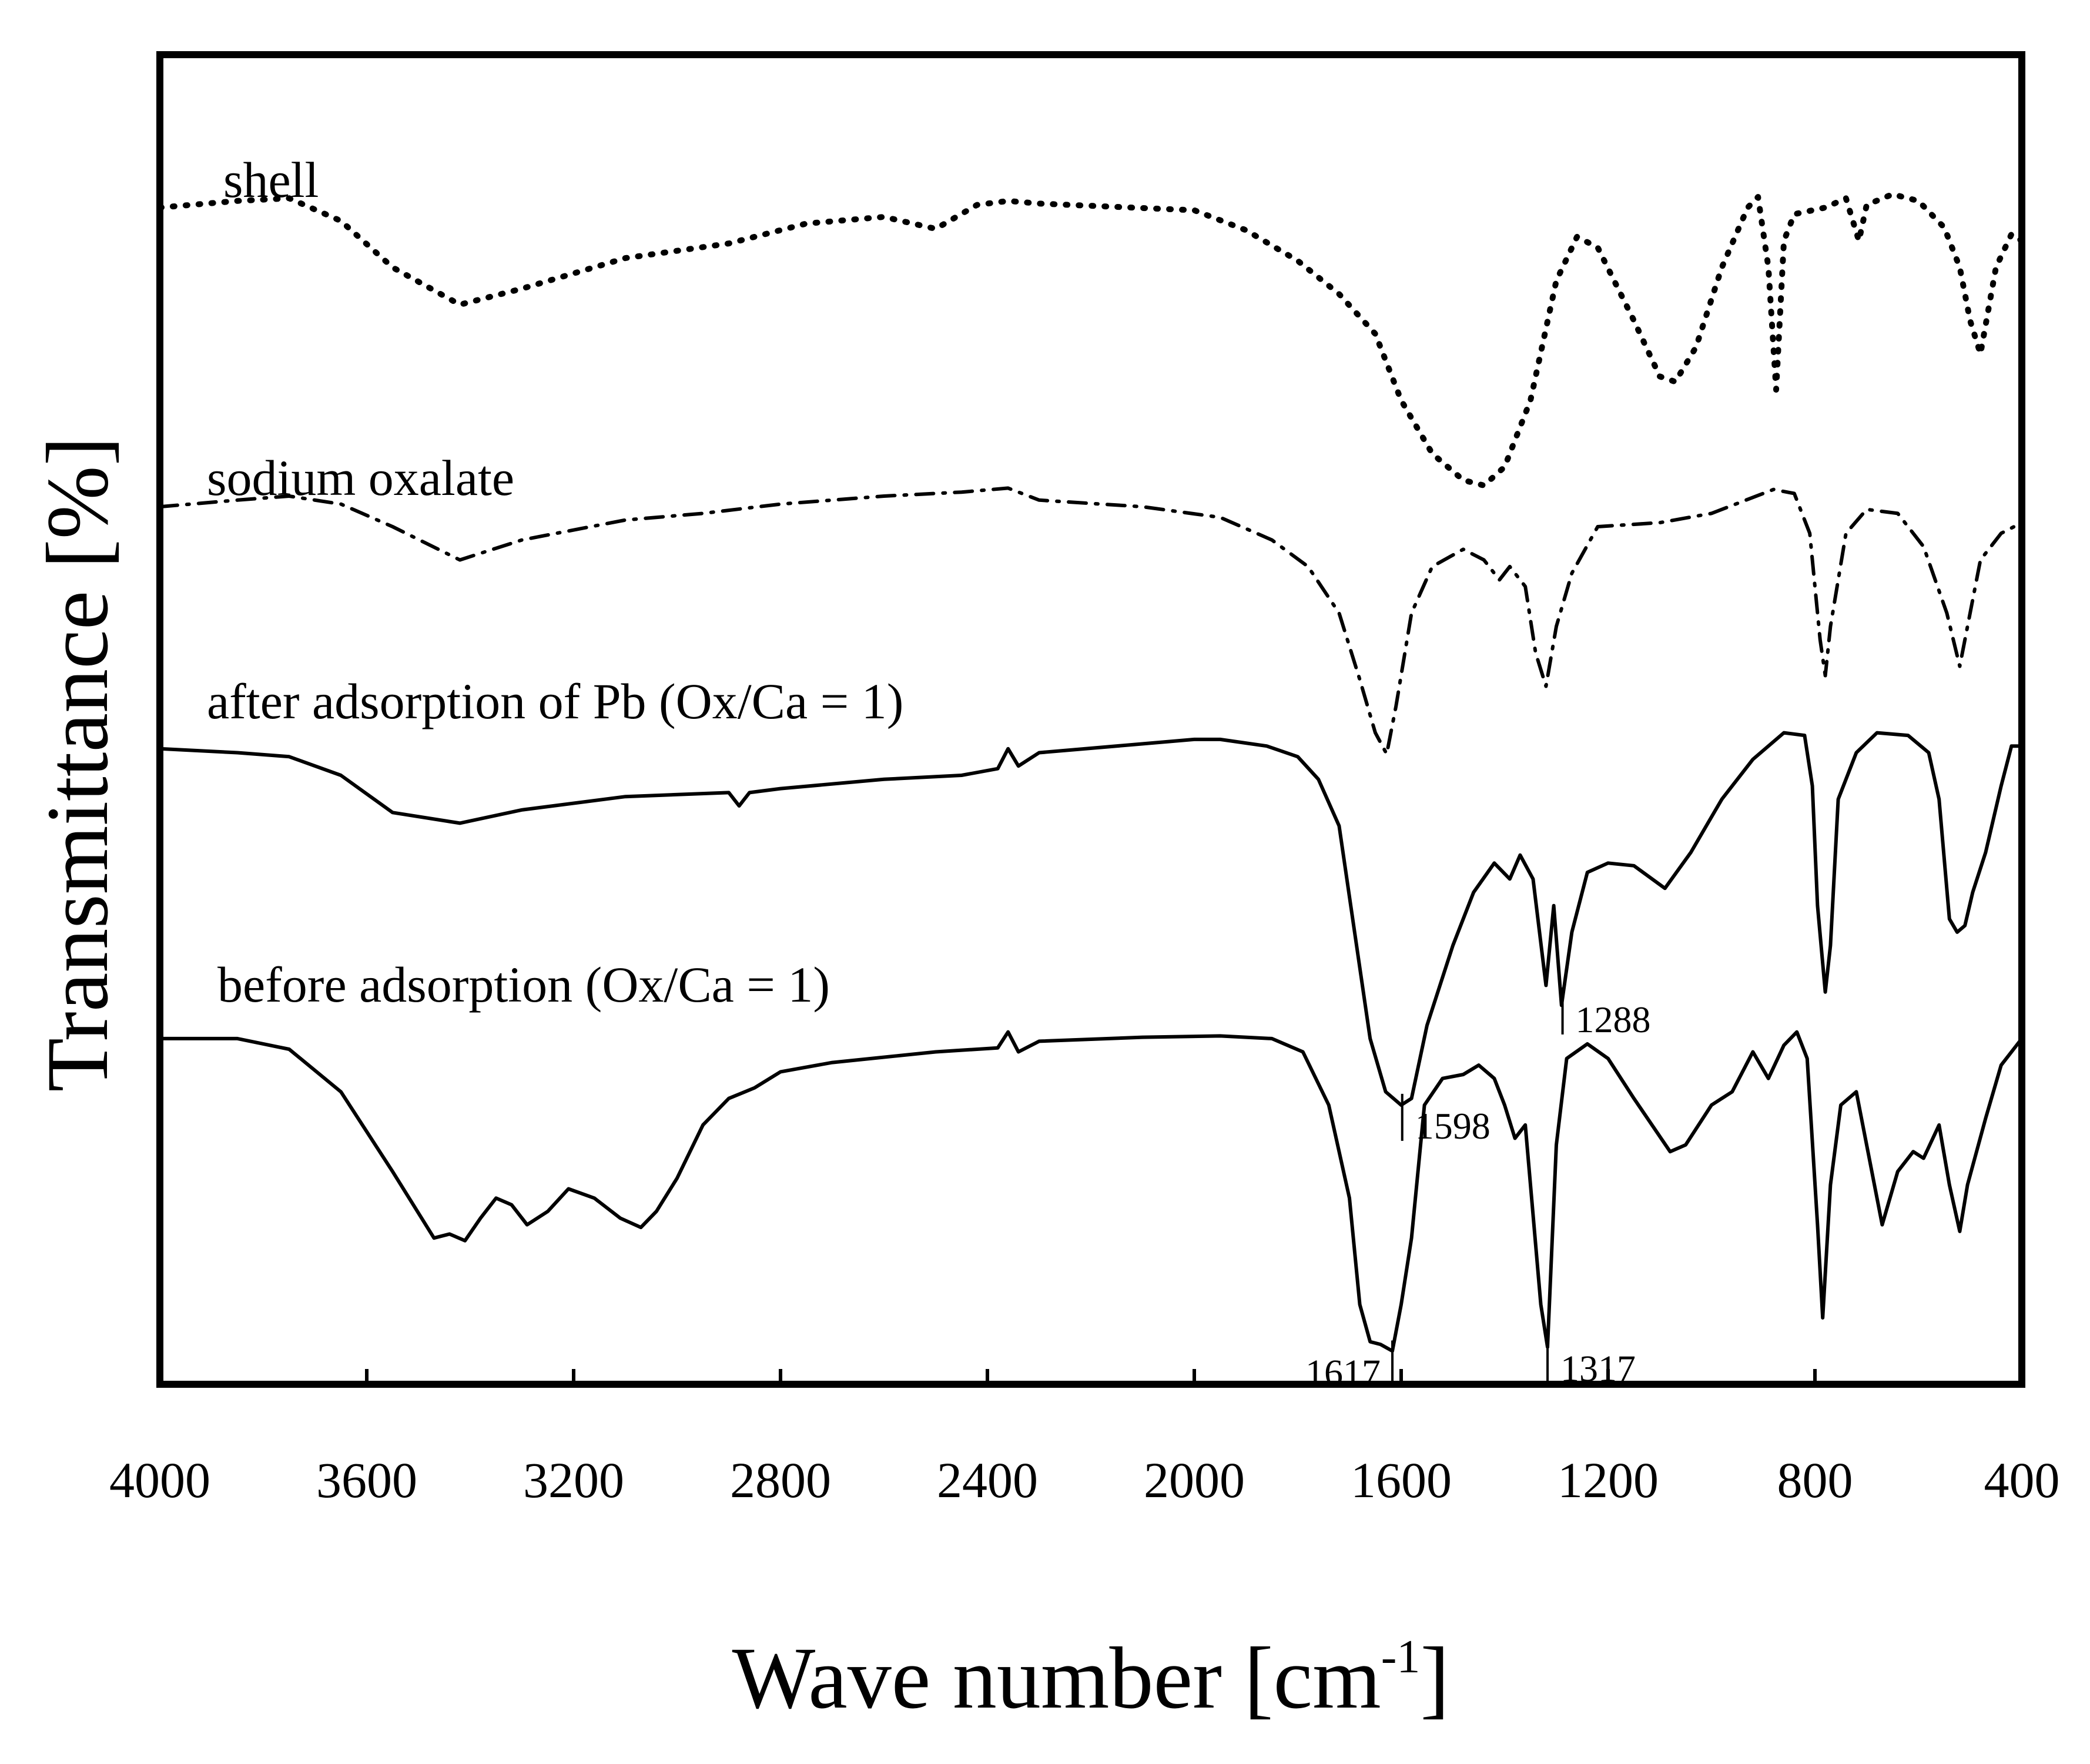  What do you see at coordinates (1815, 1480) in the screenshot?
I see `x-tick-label-800: 800` at bounding box center [1815, 1480].